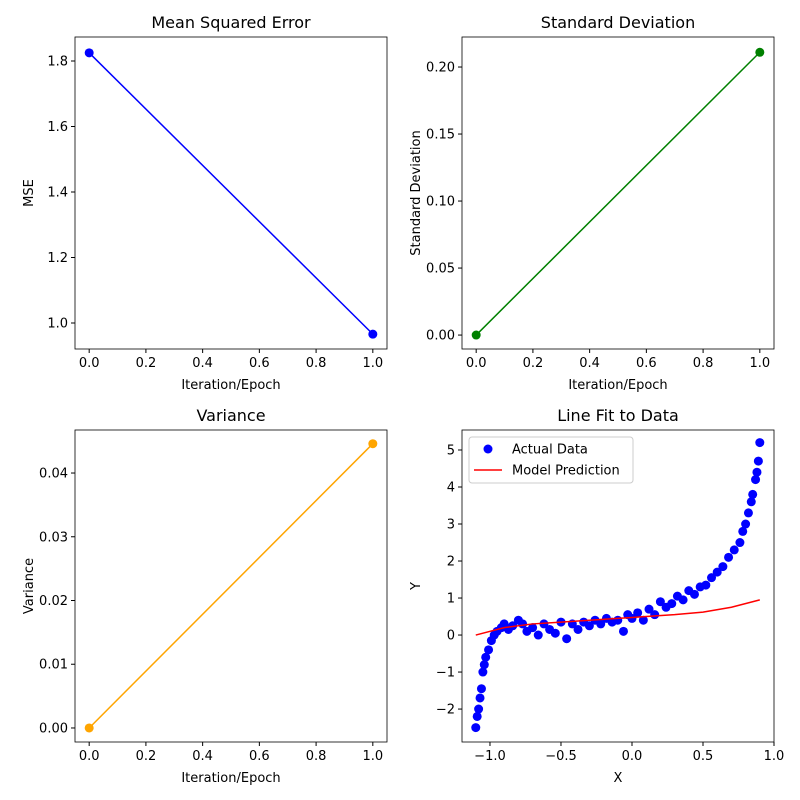  Describe the element at coordinates (561, 756) in the screenshot. I see `x-tick-label: −0.5` at that location.